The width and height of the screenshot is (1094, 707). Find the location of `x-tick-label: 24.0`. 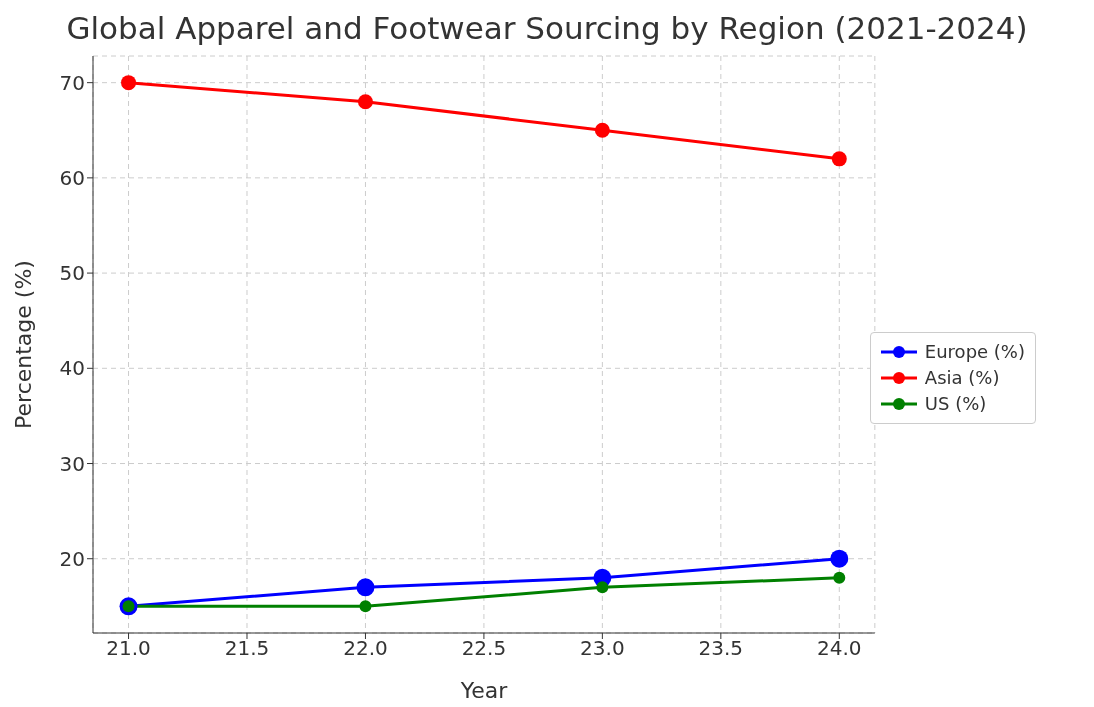

x-tick-label: 24.0 is located at coordinates (839, 648).